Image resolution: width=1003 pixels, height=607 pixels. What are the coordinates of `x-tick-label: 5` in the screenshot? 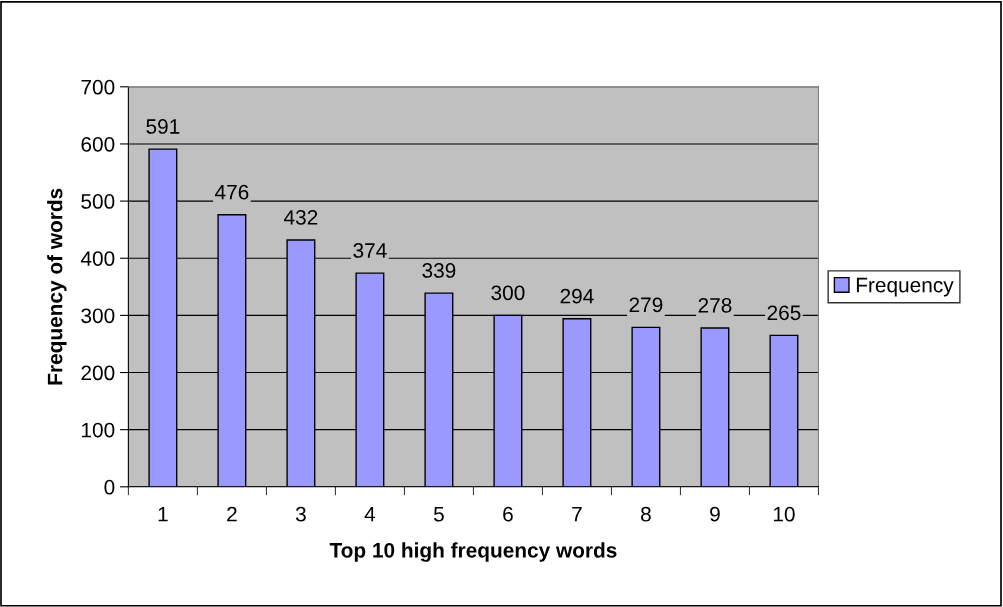 It's located at (438, 514).